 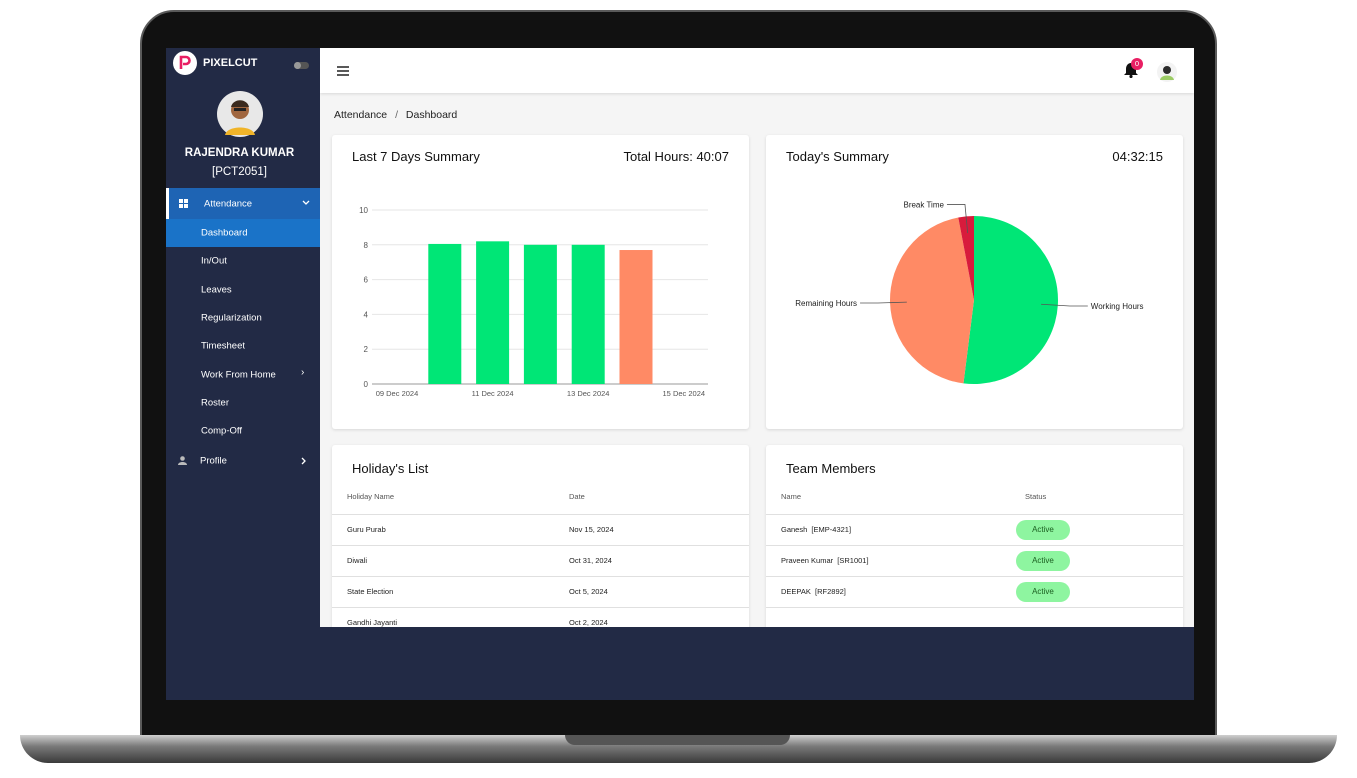 What do you see at coordinates (1137, 156) in the screenshot?
I see `today-timer: 04:32:15` at bounding box center [1137, 156].